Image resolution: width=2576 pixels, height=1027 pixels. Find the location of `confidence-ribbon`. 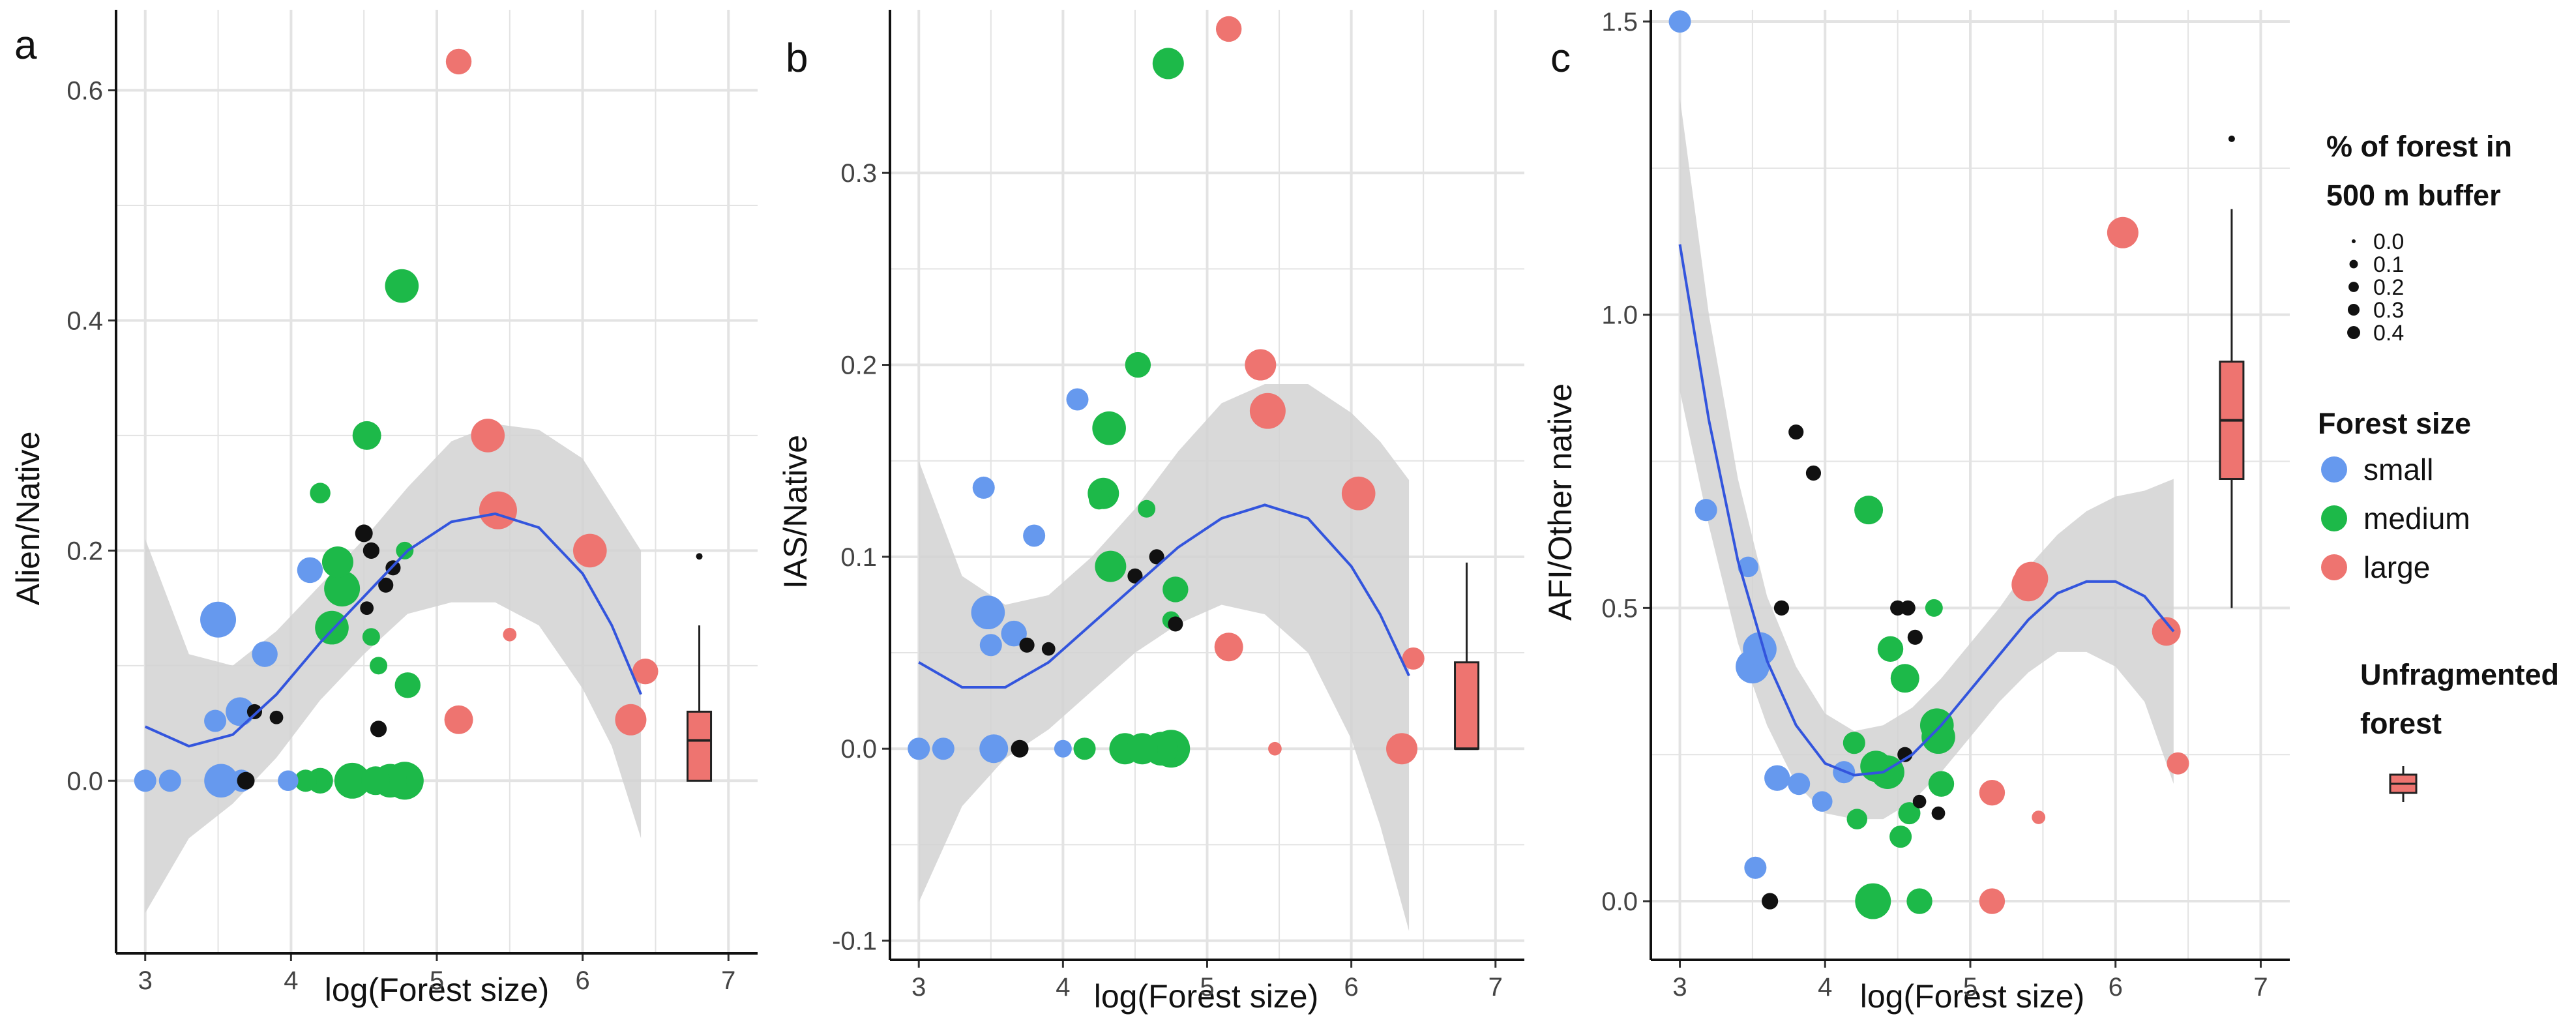

confidence-ribbon is located at coordinates (393, 669).